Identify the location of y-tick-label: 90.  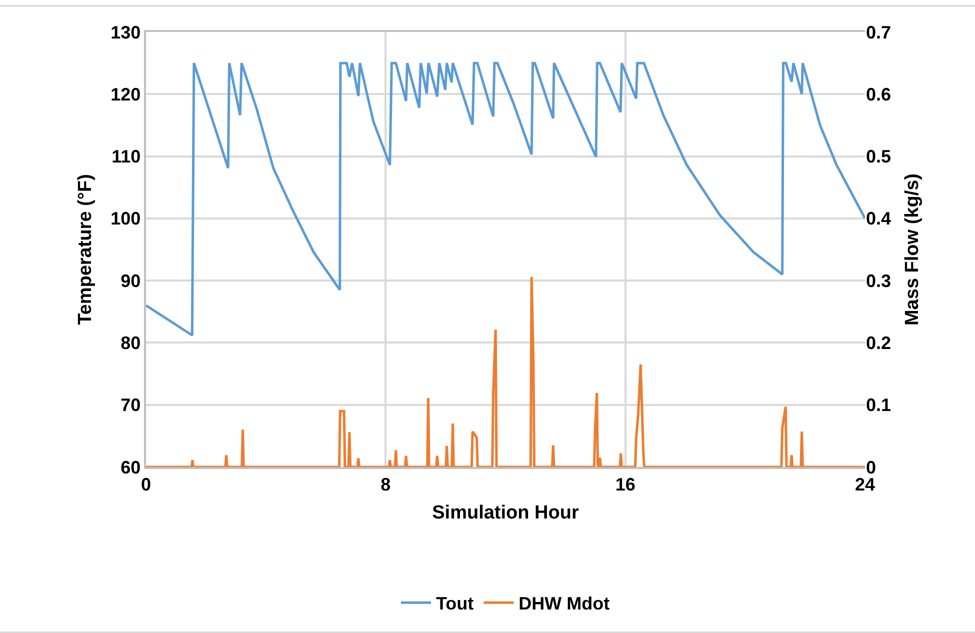
(130, 280).